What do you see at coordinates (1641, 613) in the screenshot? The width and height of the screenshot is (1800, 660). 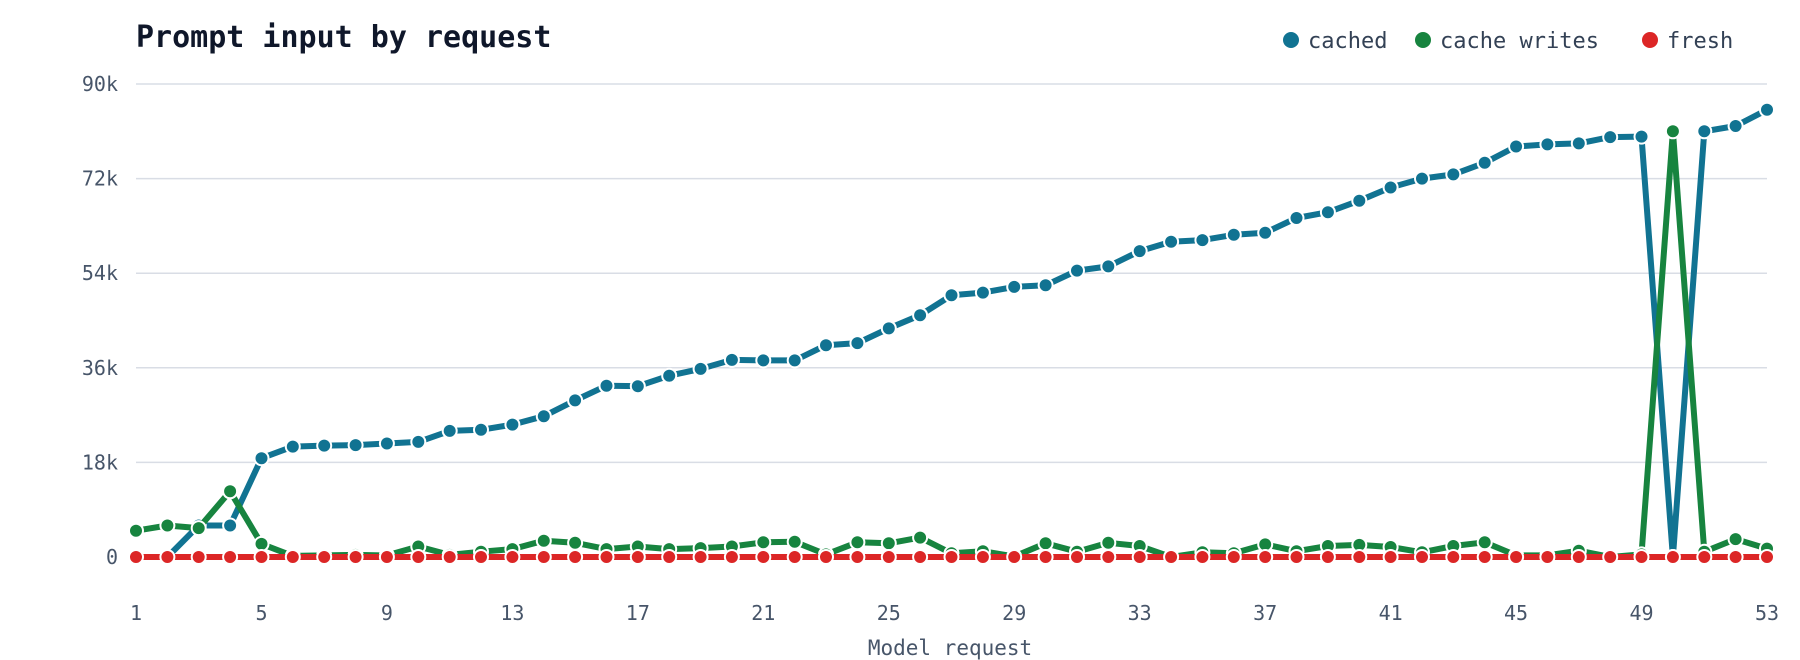 I see `x-tick-label: 49` at bounding box center [1641, 613].